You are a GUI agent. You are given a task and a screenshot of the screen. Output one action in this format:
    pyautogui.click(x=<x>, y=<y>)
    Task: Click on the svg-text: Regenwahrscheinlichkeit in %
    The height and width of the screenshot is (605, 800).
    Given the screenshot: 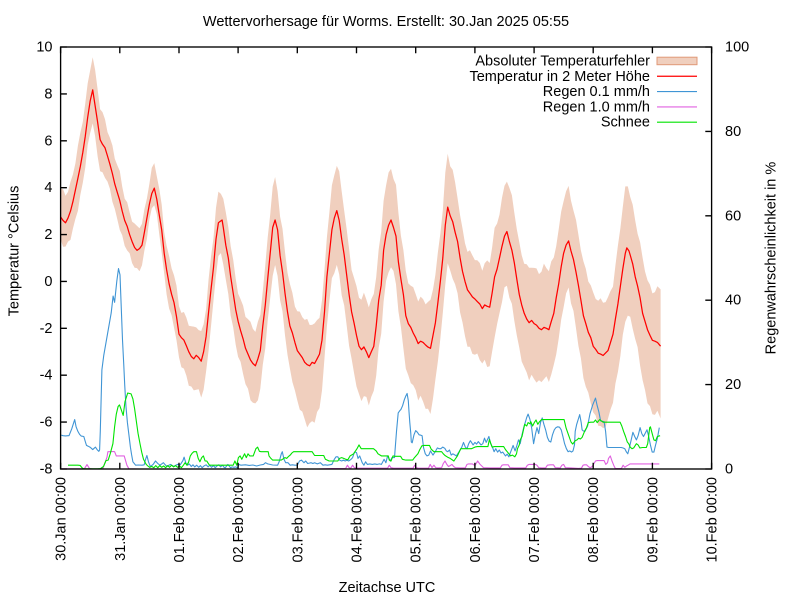 What is the action you would take?
    pyautogui.click(x=771, y=258)
    